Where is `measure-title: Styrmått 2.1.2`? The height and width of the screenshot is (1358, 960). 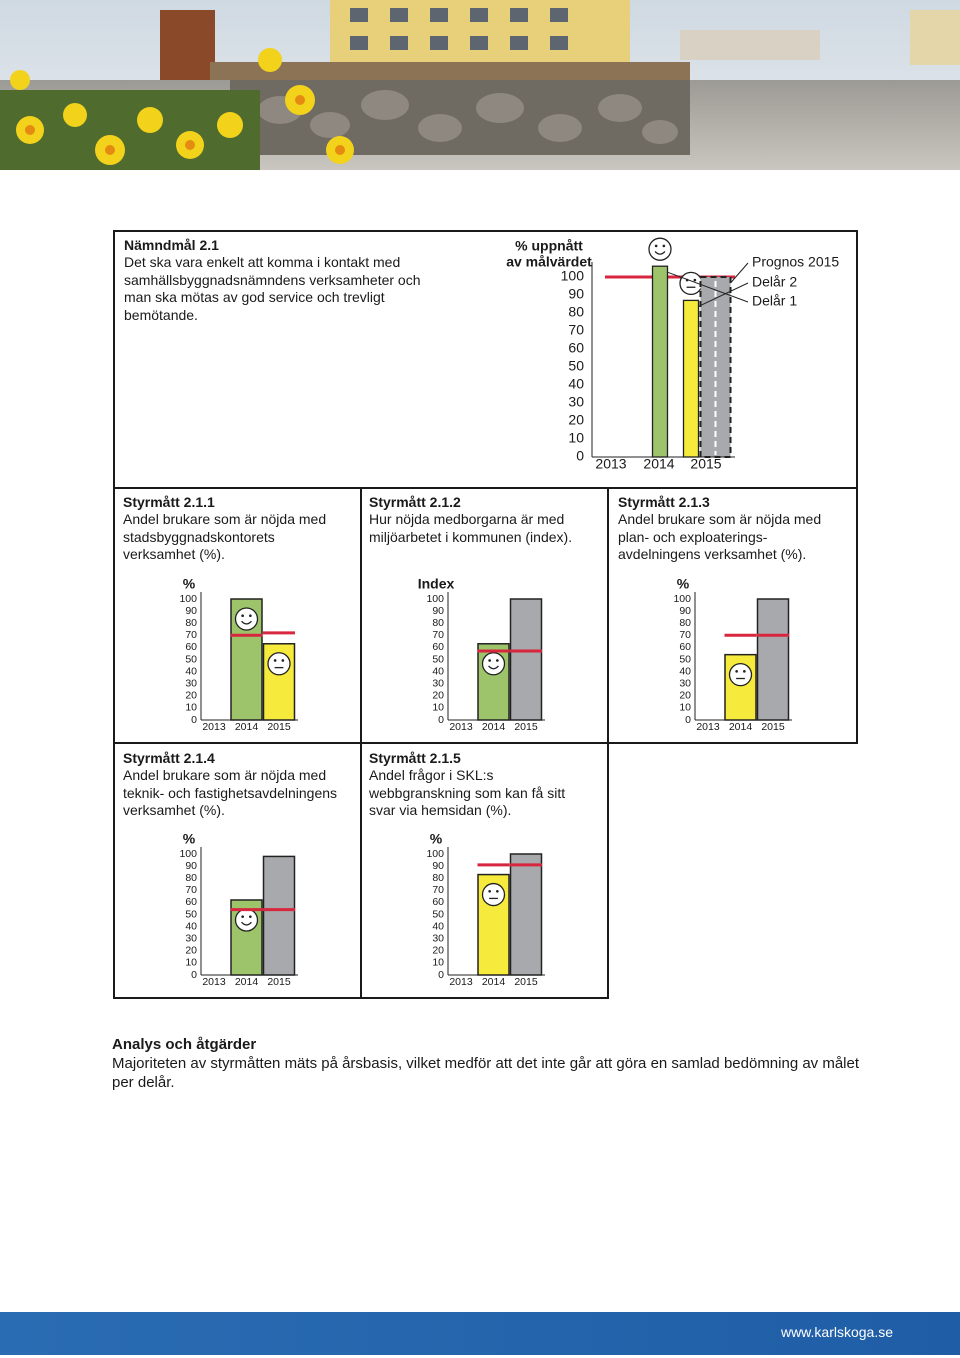 measure-title: Styrmått 2.1.2 is located at coordinates (415, 502).